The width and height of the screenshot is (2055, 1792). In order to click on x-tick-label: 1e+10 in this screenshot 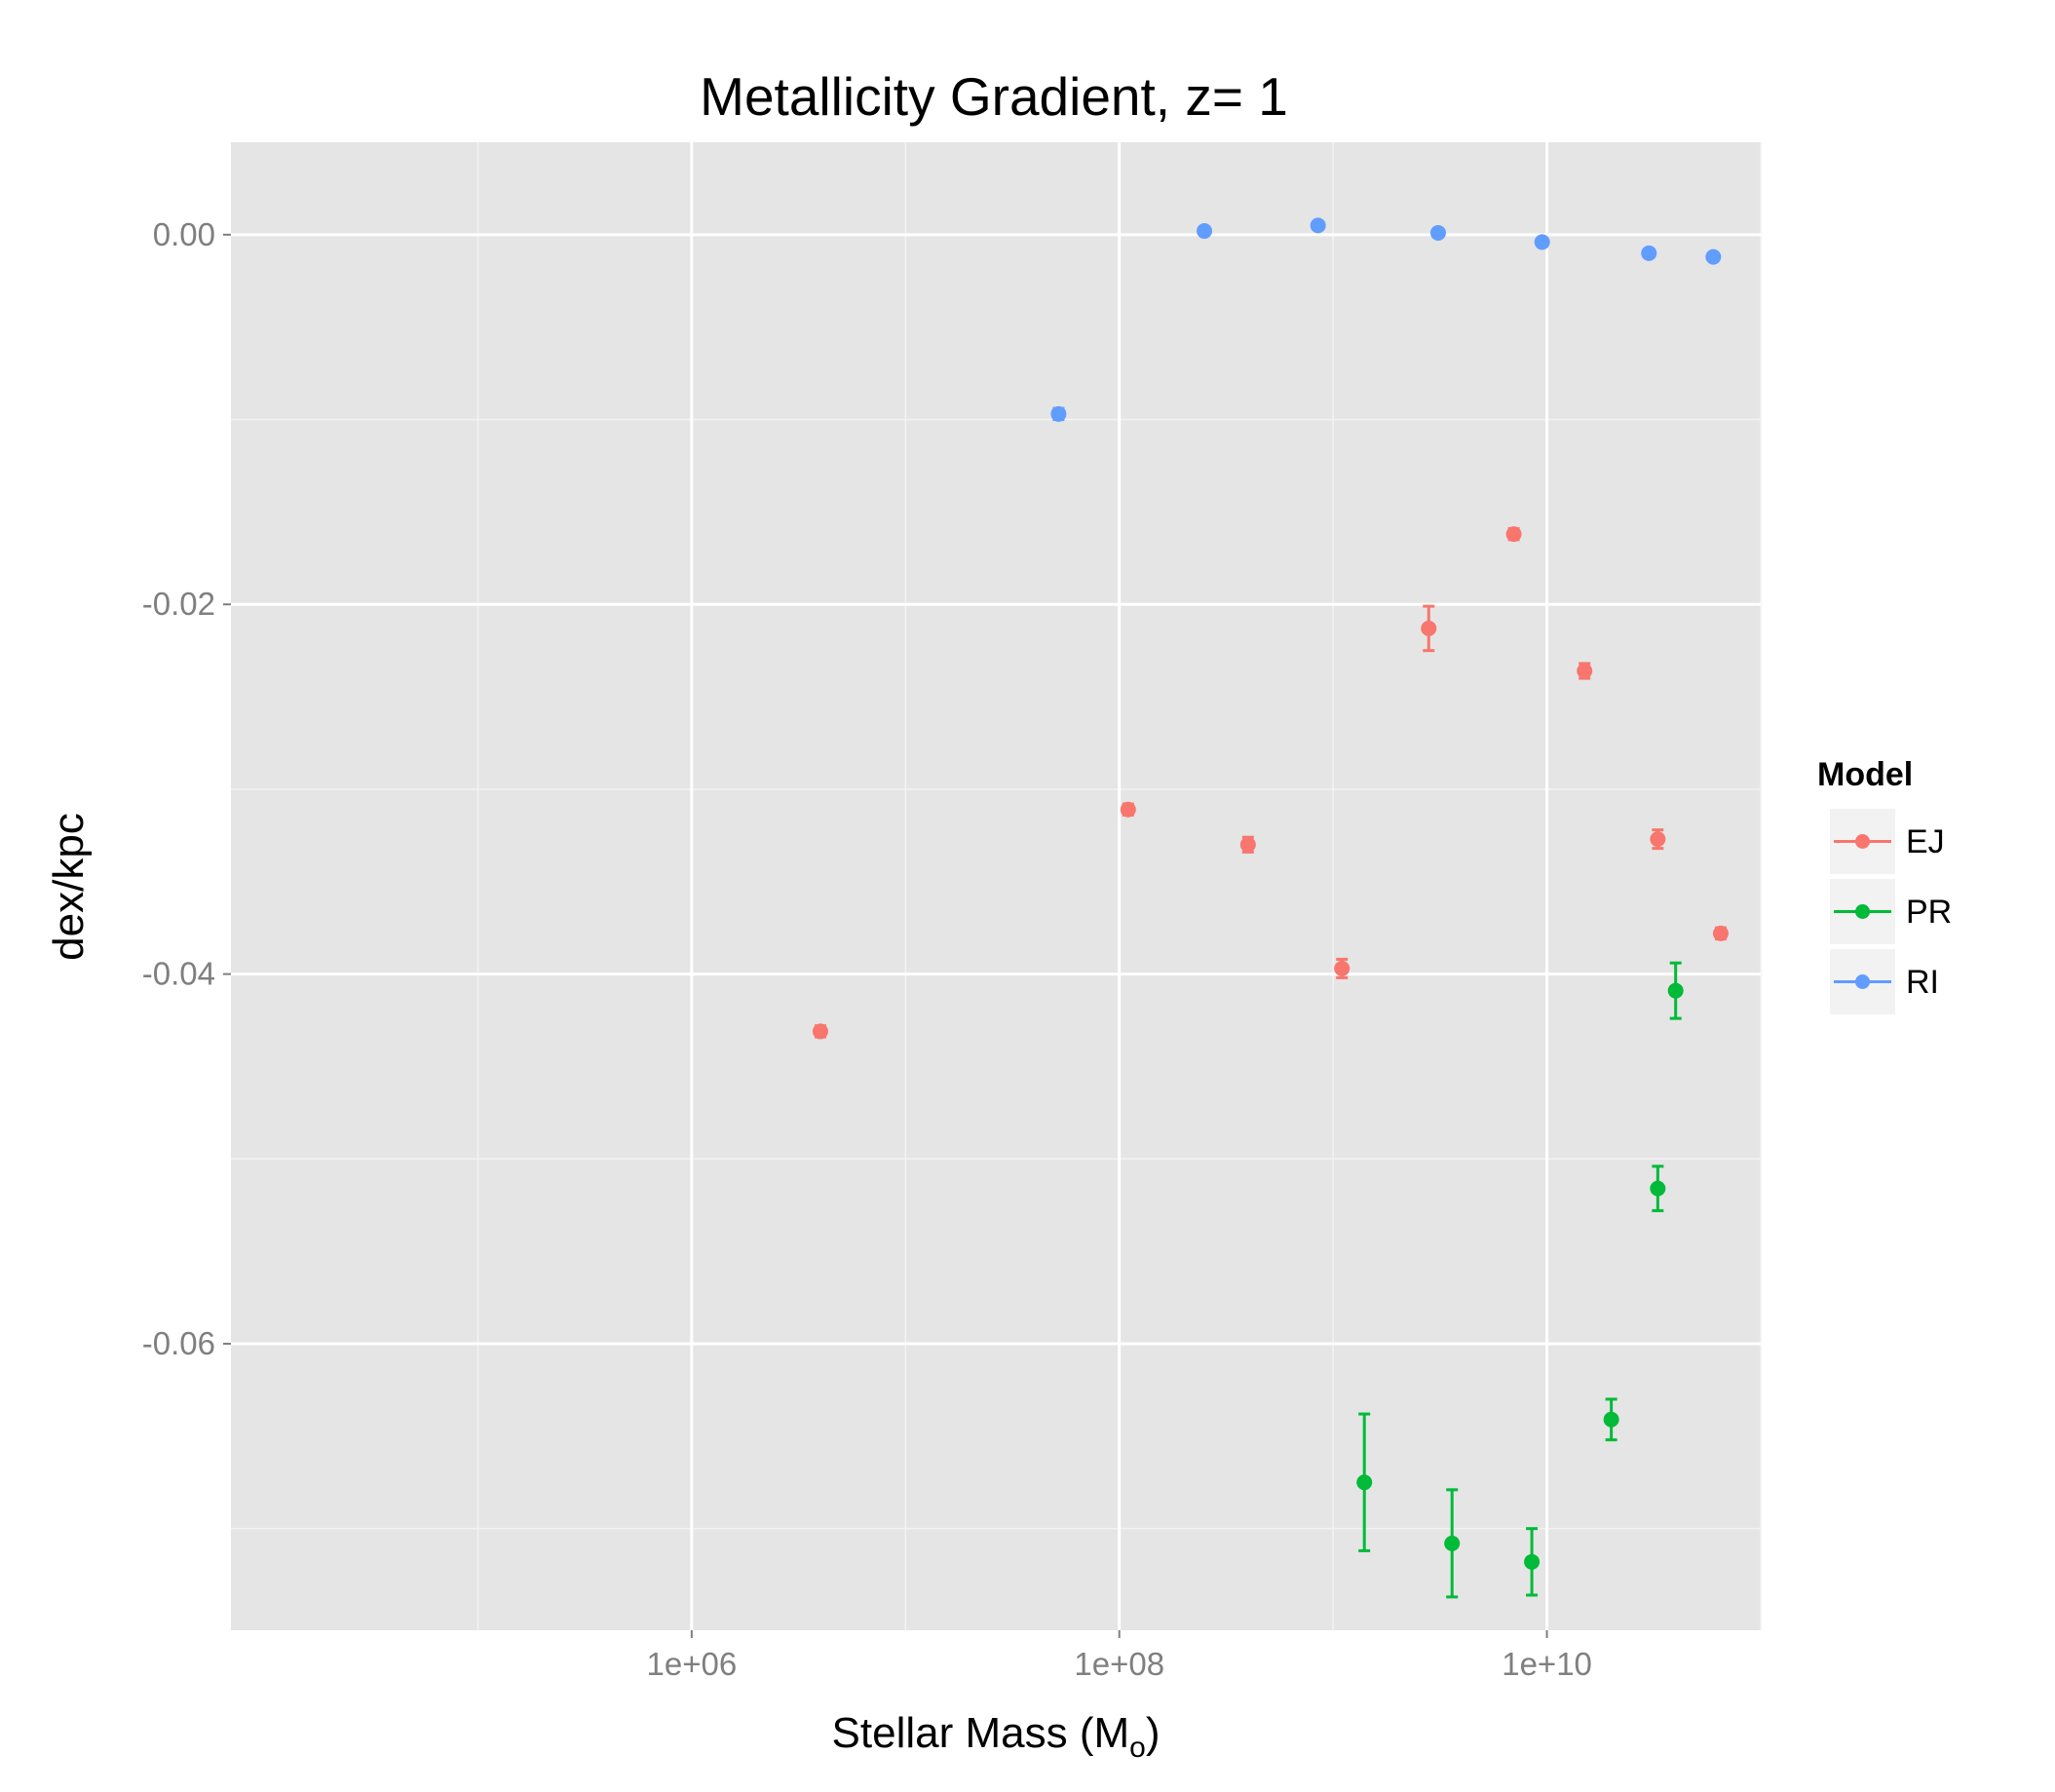, I will do `click(1547, 1664)`.